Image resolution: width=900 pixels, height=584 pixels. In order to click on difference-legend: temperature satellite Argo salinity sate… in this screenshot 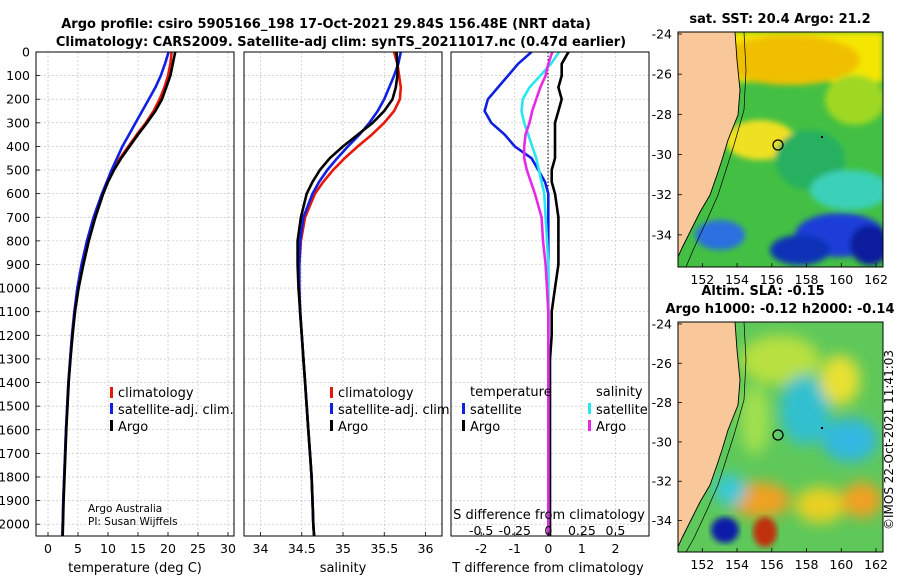, I will do `click(555, 410)`.